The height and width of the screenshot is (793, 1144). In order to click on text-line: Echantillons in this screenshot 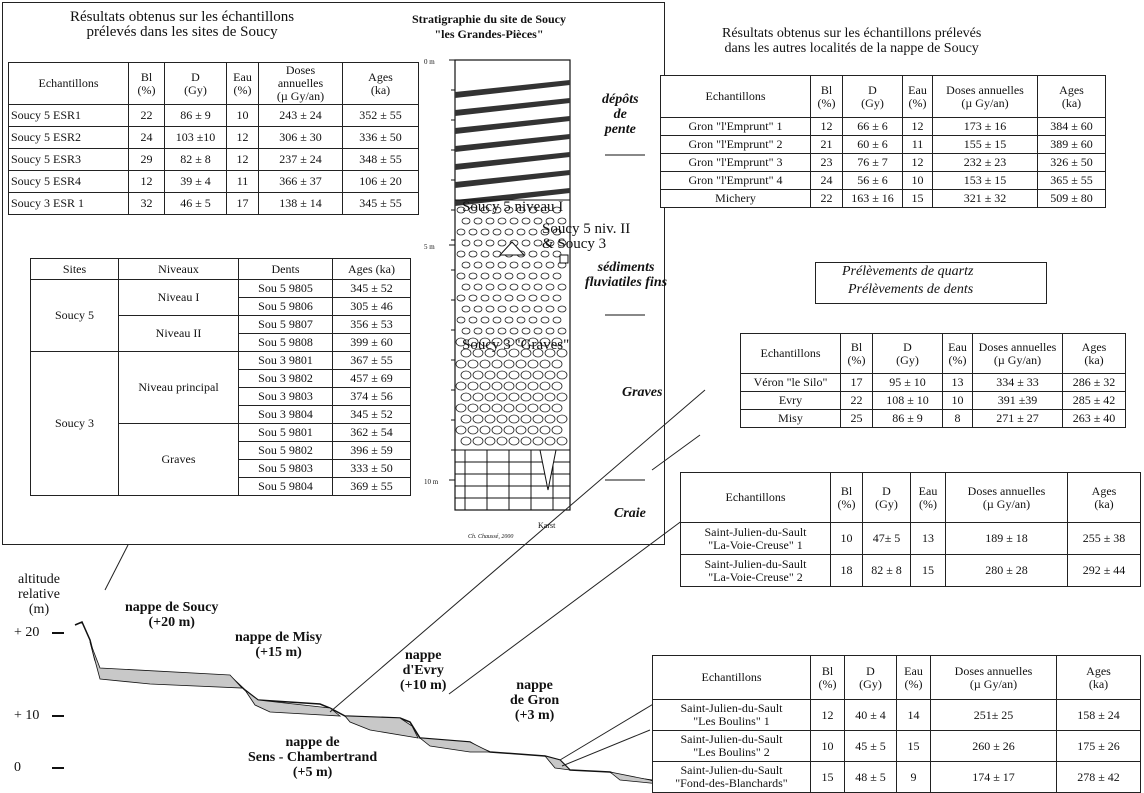, I will do `click(731, 677)`.